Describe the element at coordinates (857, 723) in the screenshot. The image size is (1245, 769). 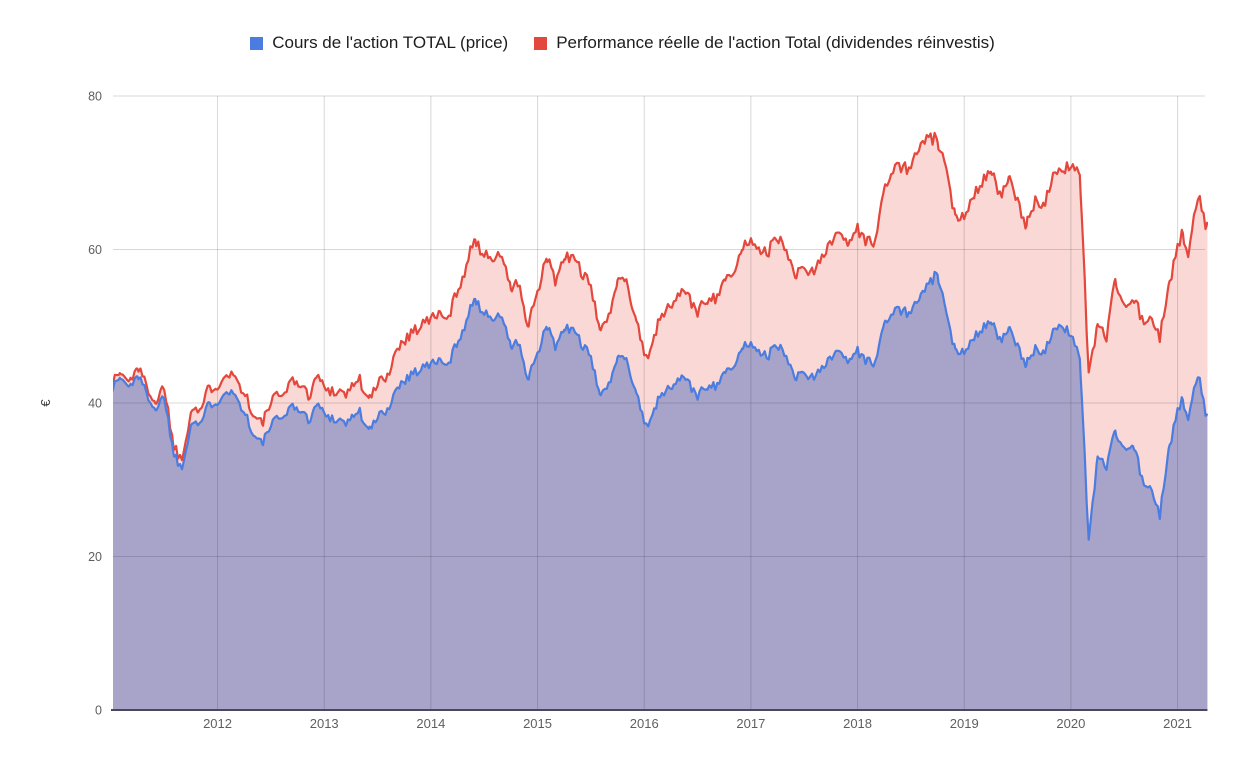
I see `x-tick-label: 2018` at that location.